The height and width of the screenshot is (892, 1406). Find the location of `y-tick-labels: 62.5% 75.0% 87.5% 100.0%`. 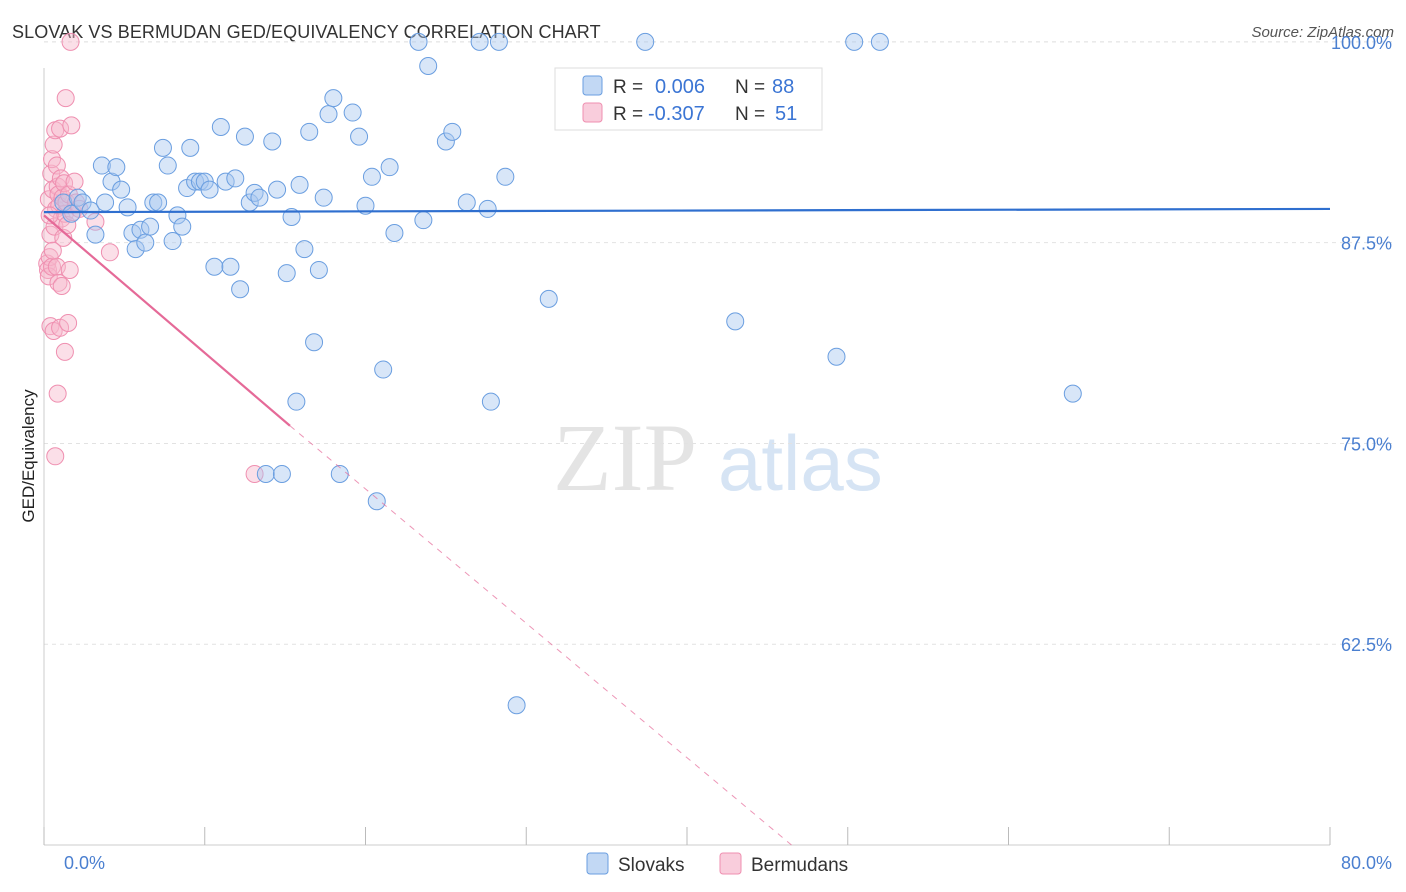

y-tick-labels: 62.5% 75.0% 87.5% 100.0% is located at coordinates (1361, 344).